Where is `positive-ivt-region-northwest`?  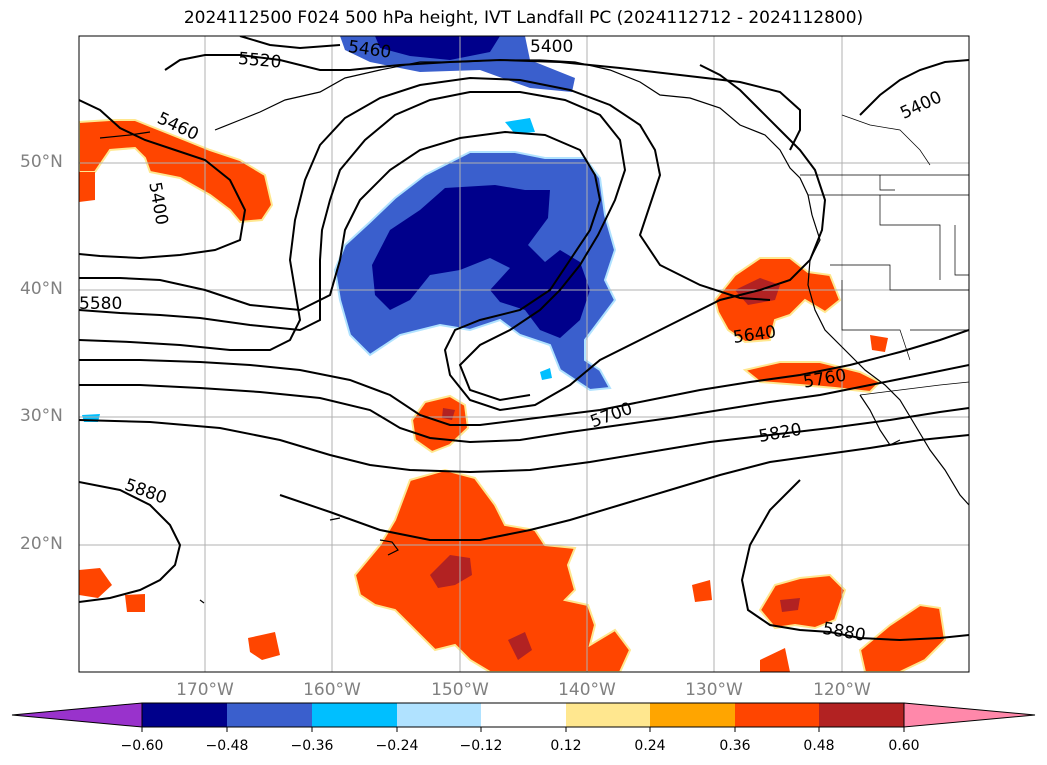 positive-ivt-region-northwest is located at coordinates (176, 171).